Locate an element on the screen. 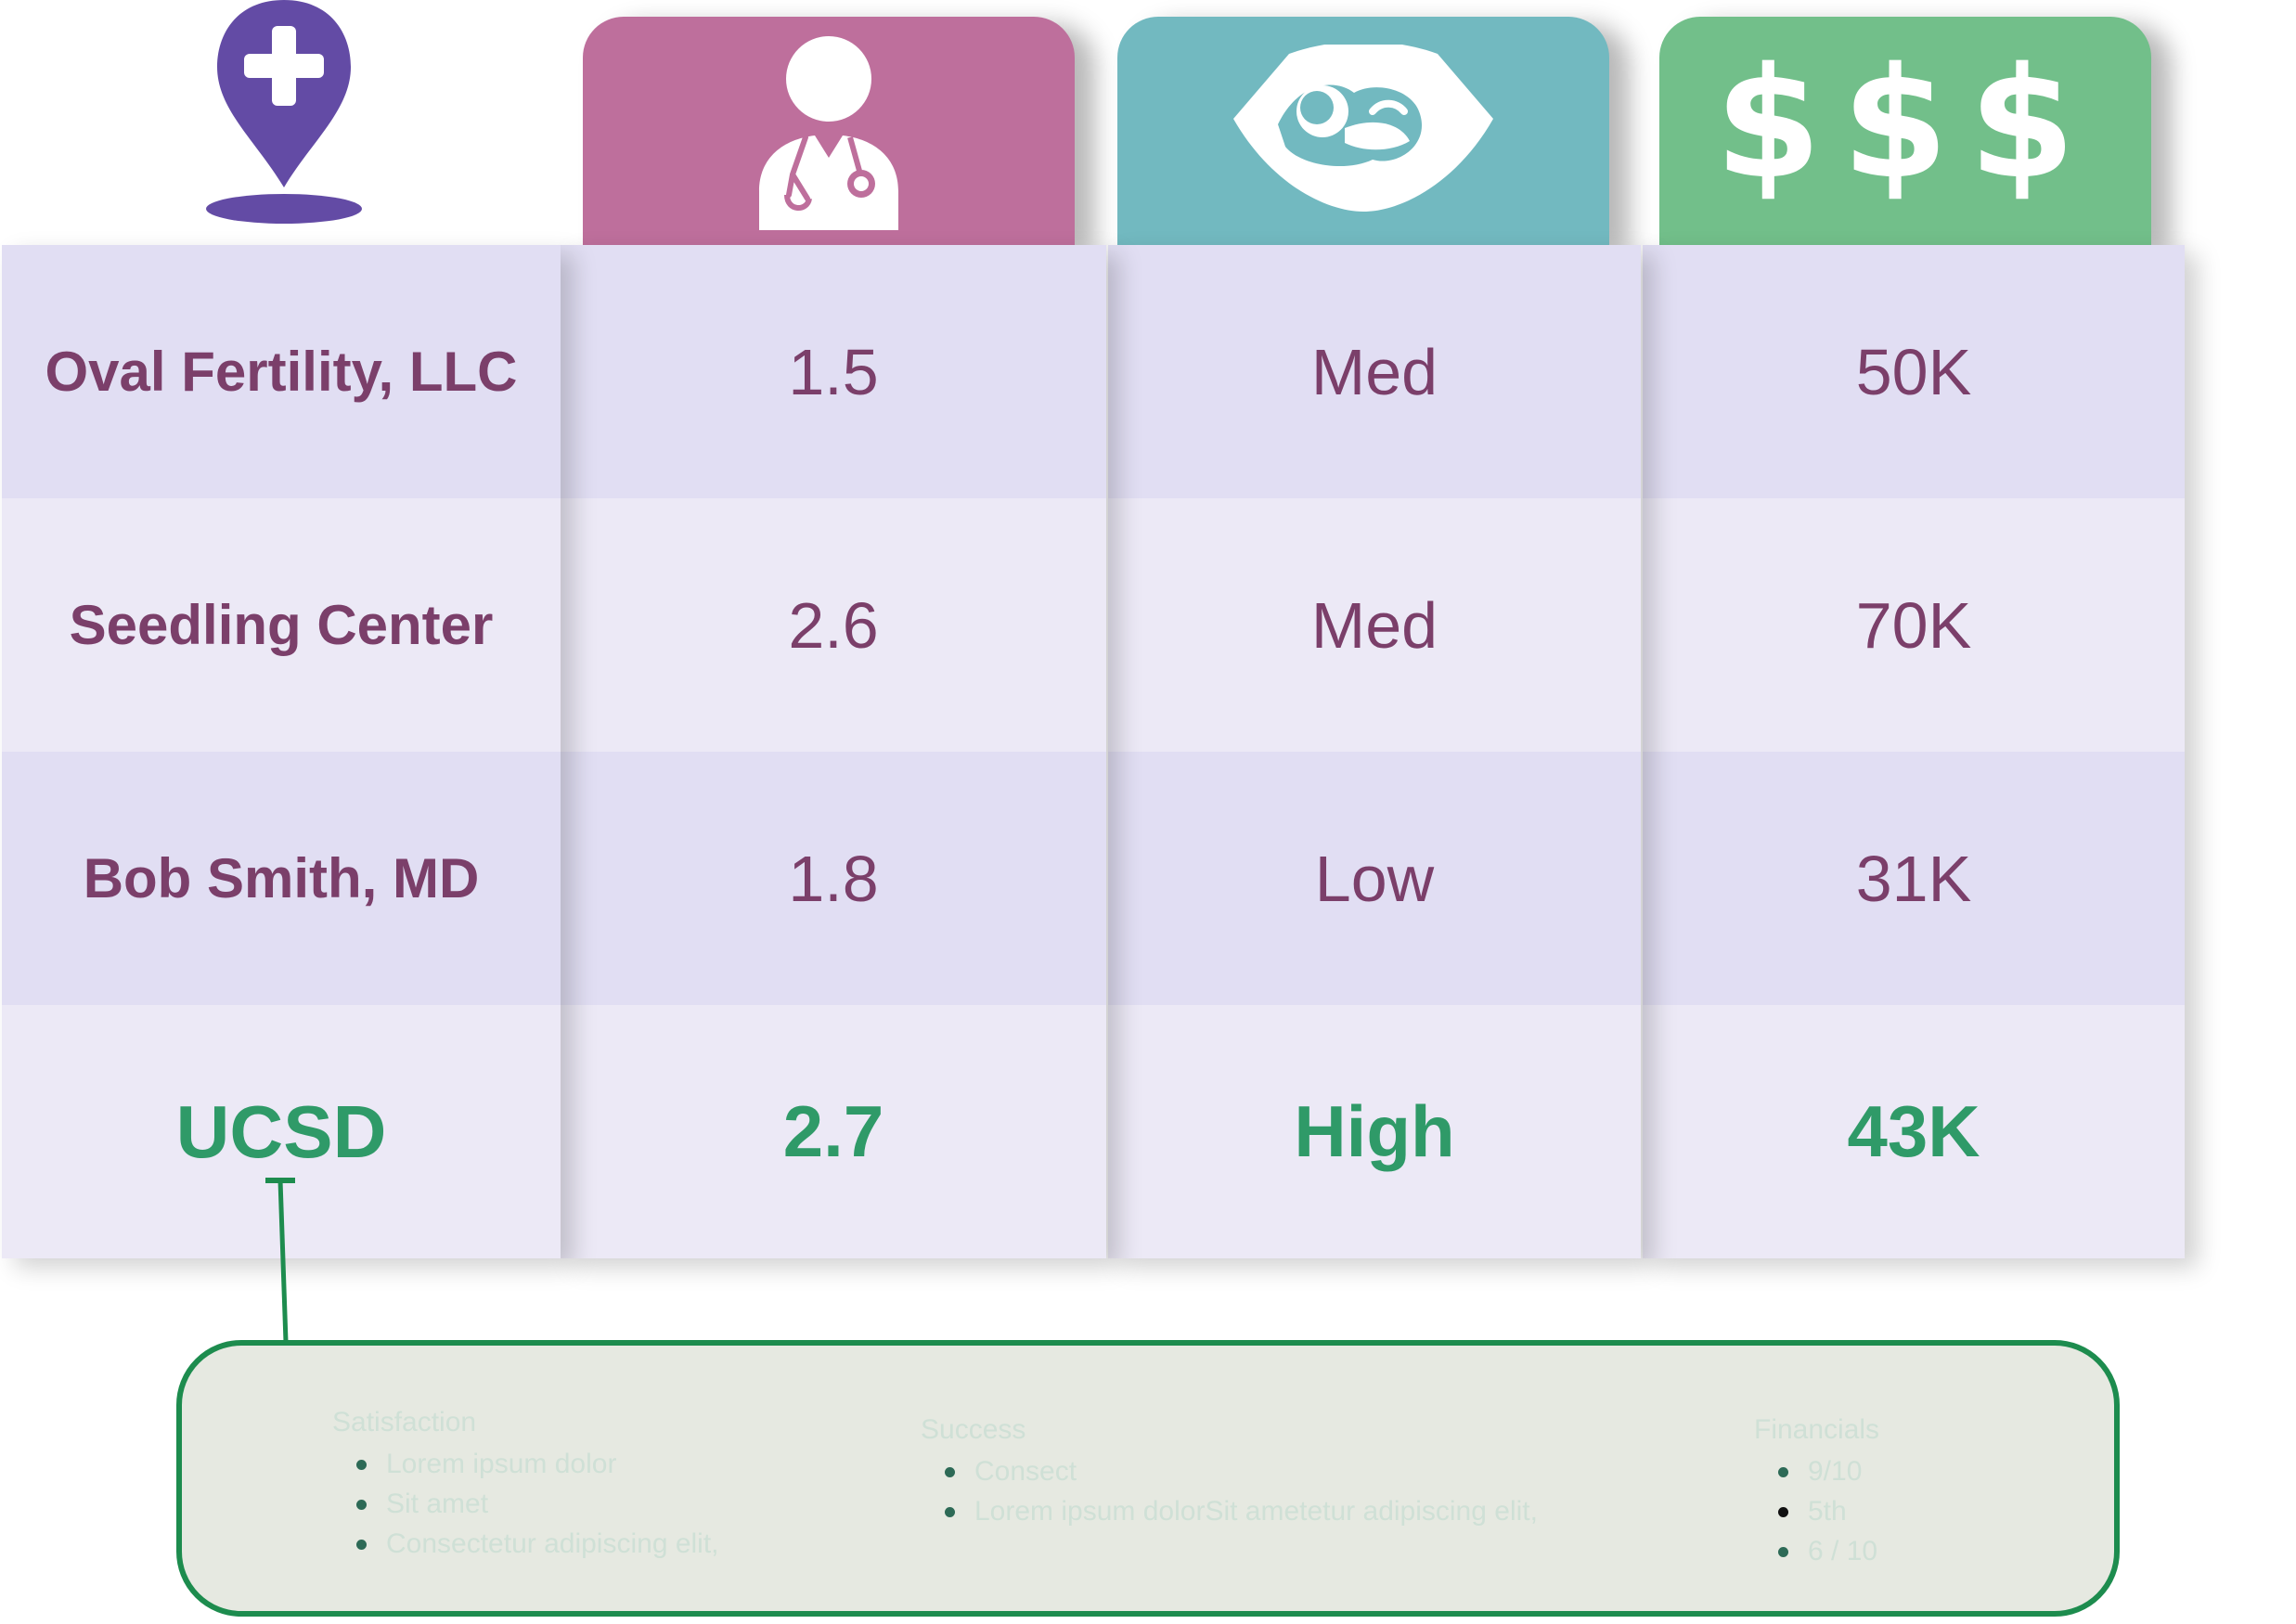  header-tab-doctor is located at coordinates (829, 133).